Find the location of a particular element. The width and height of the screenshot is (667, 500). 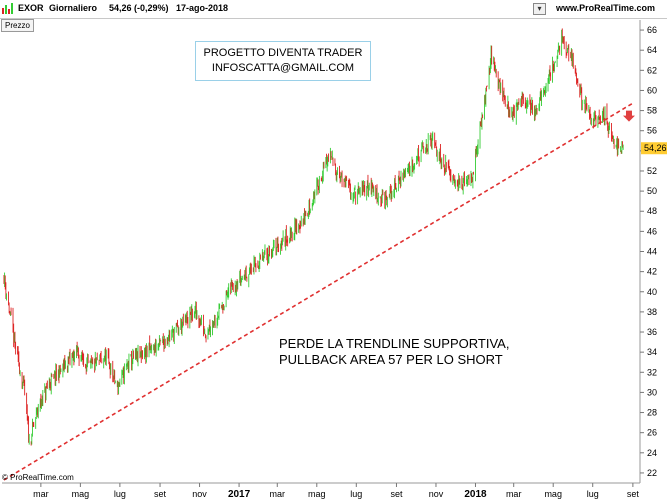

date-label: 17-ago-2018 is located at coordinates (202, 8).